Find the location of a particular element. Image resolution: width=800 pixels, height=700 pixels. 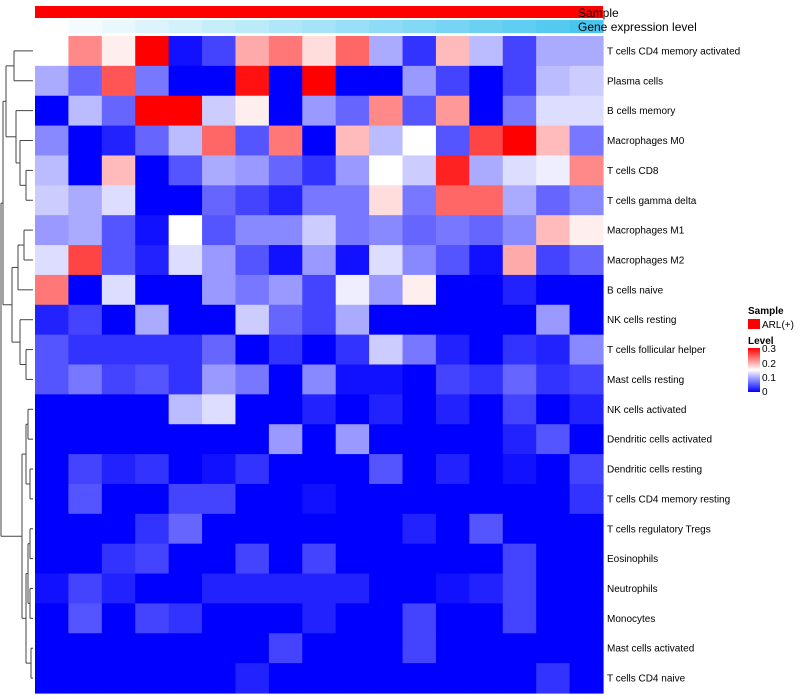

row-label: Macrophages M1 is located at coordinates (646, 231).